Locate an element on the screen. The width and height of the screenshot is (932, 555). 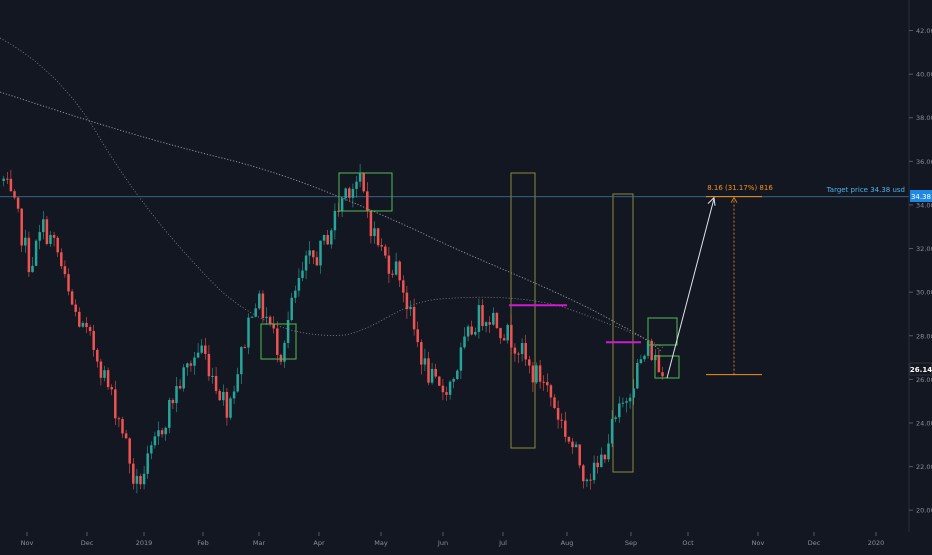
time-tick-label: Jul is located at coordinates (502, 543).